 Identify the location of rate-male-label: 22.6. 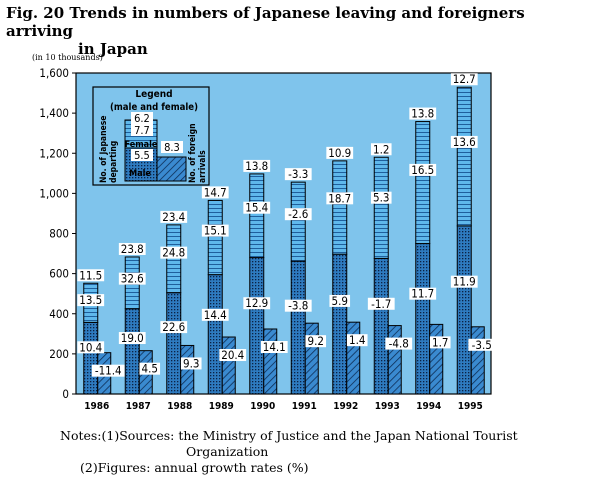
(173, 327).